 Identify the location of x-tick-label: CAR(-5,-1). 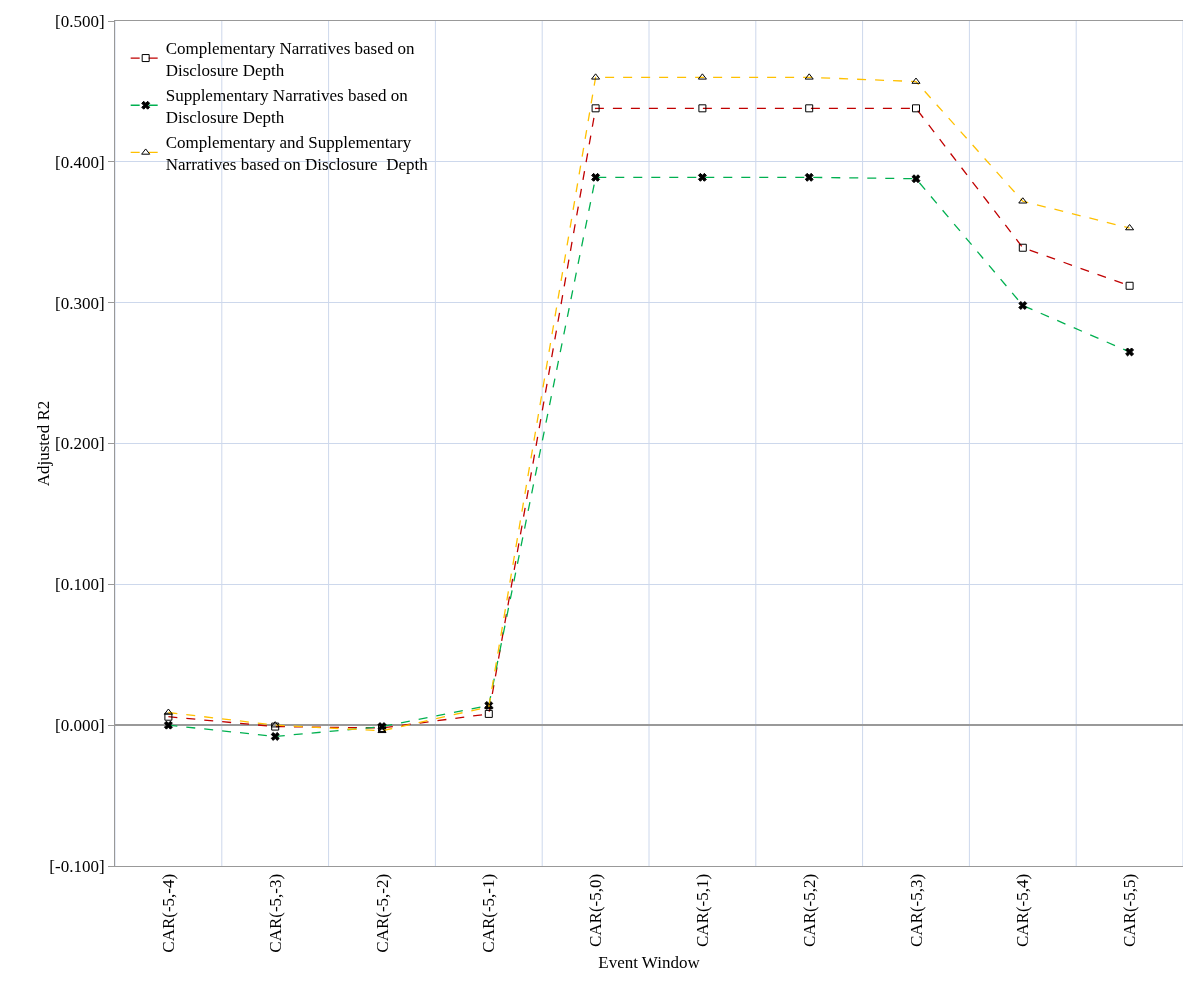
(489, 913).